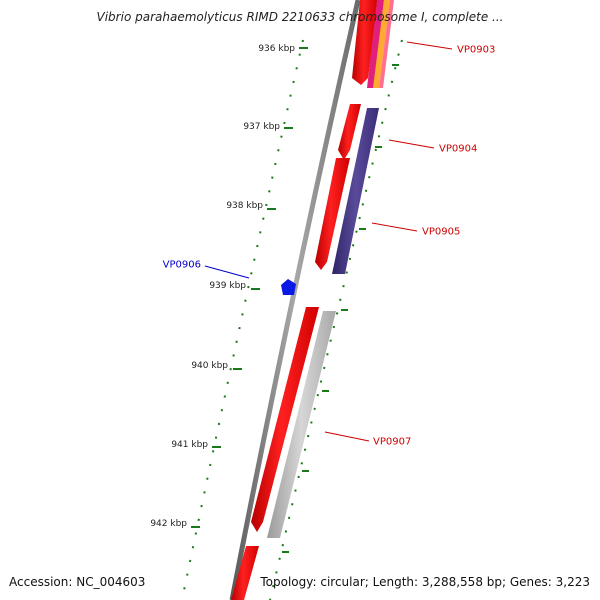 The image size is (600, 600). Describe the element at coordinates (168, 524) in the screenshot. I see `ruler-label: 942 kbp` at that location.